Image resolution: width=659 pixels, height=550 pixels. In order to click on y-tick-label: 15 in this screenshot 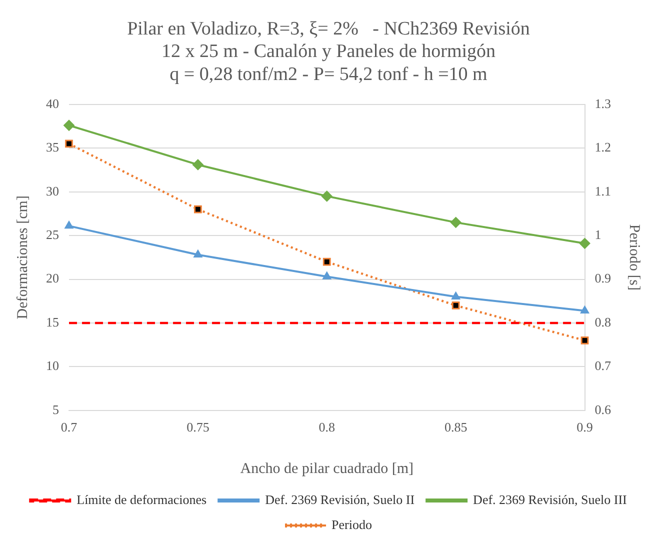, I will do `click(52, 322)`.